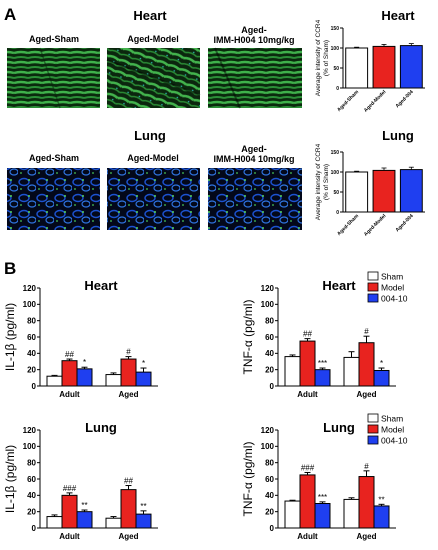  I want to click on heart-section-title: Heart, so click(150, 15).